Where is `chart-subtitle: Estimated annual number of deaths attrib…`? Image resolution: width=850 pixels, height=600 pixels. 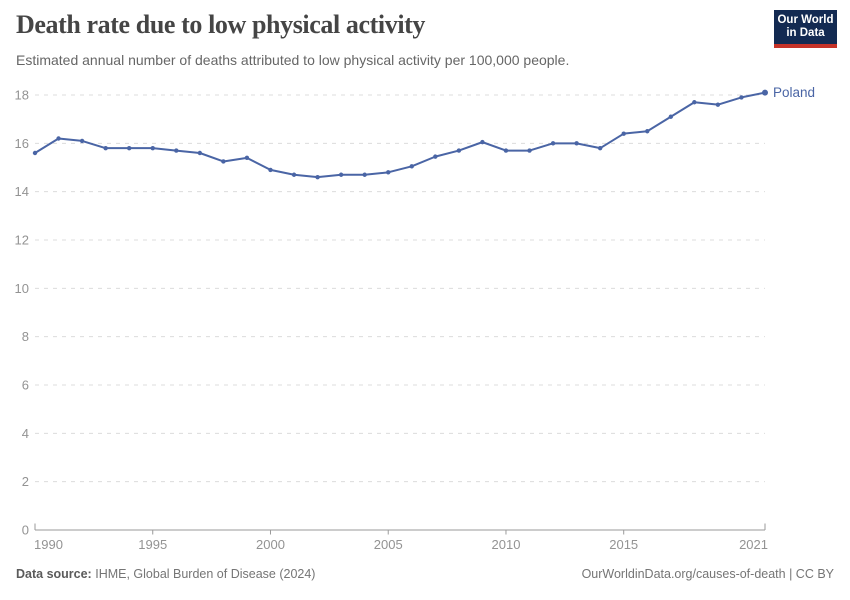
chart-subtitle: Estimated annual number of deaths attrib… is located at coordinates (293, 60).